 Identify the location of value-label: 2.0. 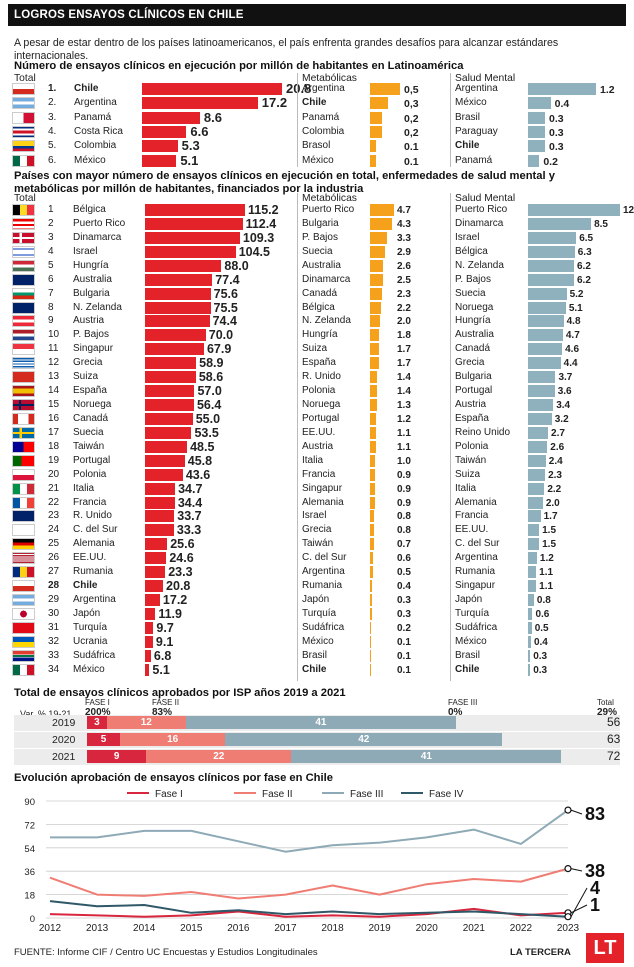
(404, 322).